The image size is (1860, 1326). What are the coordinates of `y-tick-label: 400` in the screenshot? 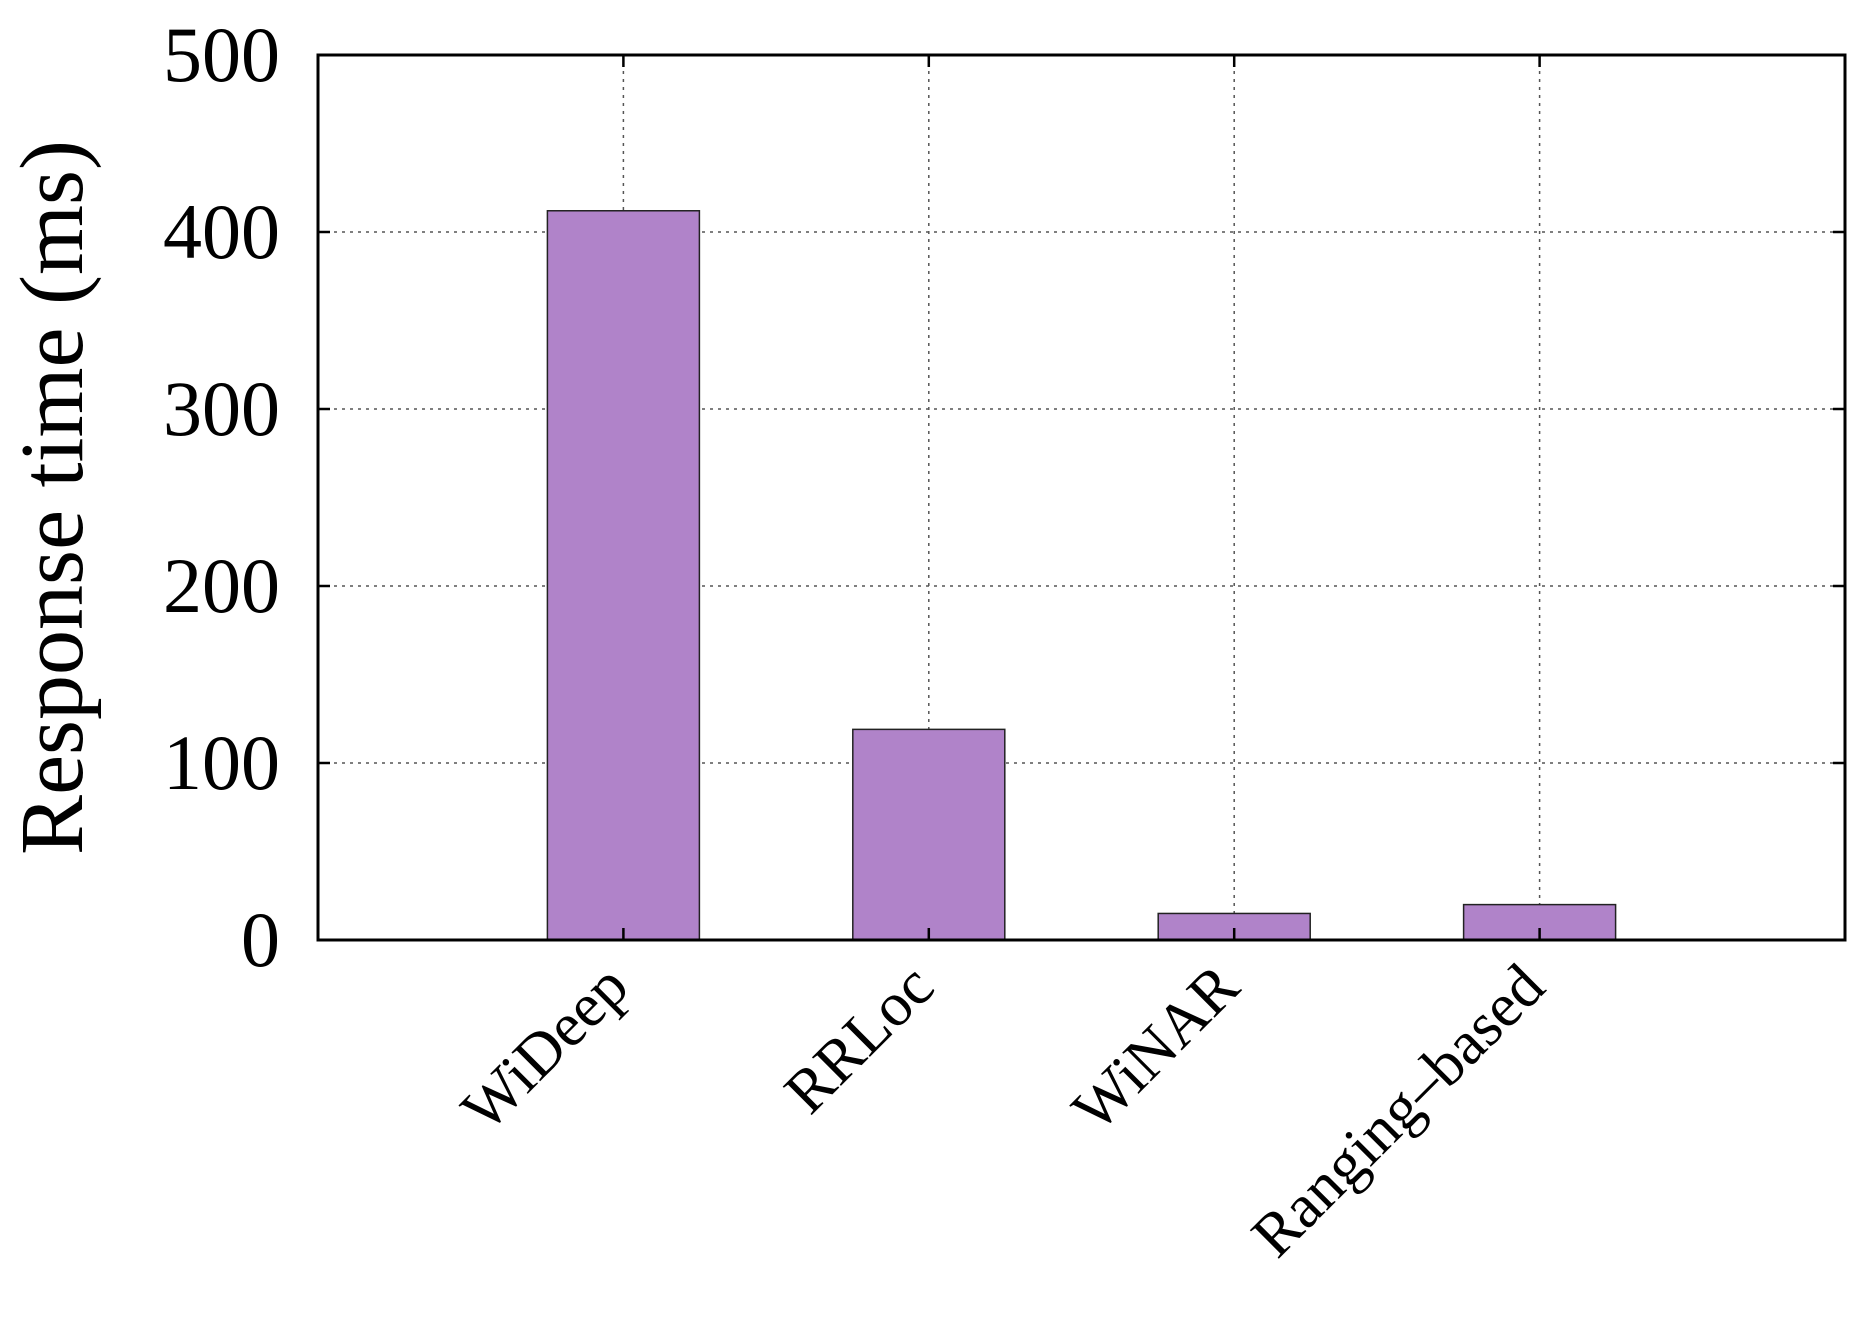 It's located at (221, 231).